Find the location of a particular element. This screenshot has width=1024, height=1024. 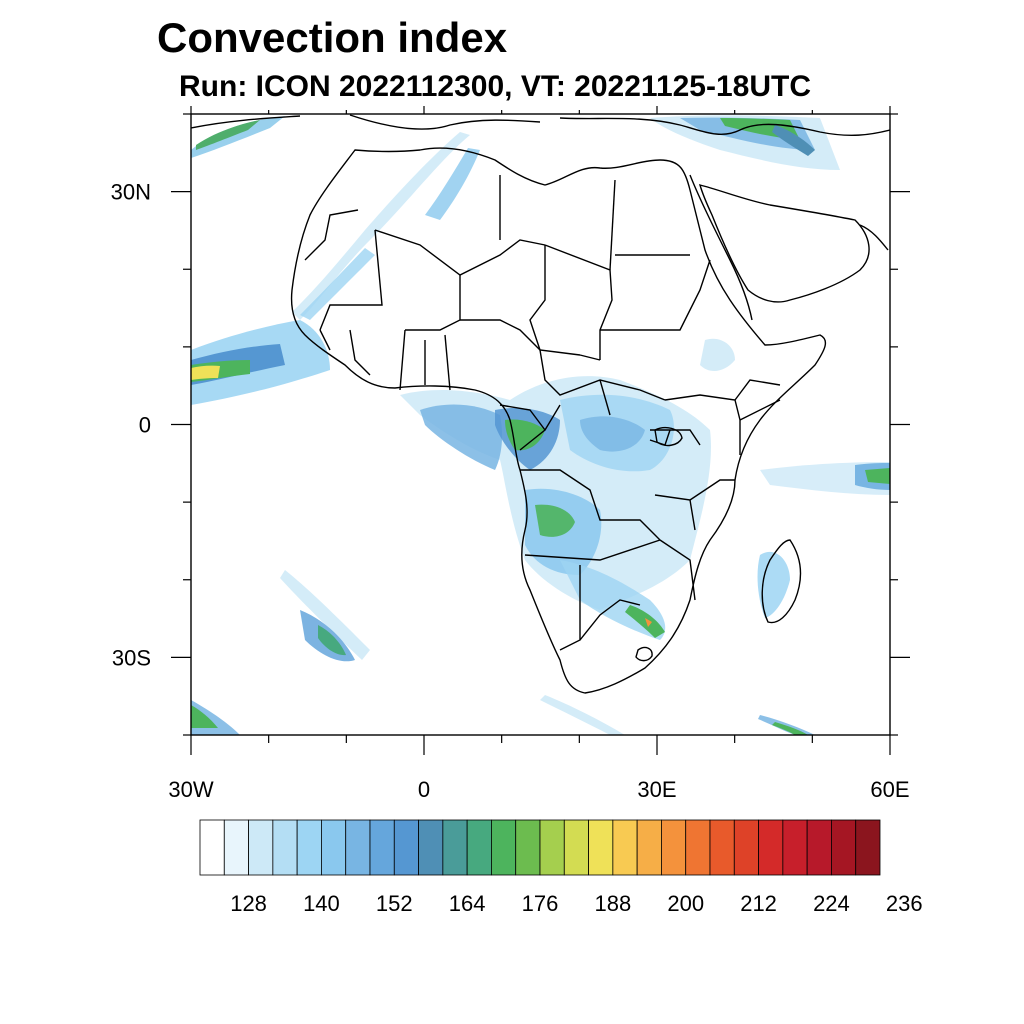

colorbar-tick-label: 140 is located at coordinates (321, 903).